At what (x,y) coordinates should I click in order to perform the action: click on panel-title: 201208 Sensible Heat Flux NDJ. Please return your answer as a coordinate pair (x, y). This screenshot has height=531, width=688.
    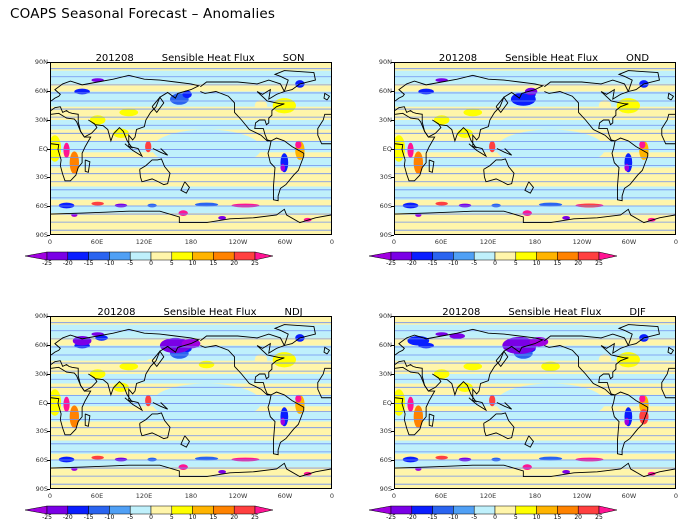
    Looking at the image, I should click on (200, 312).